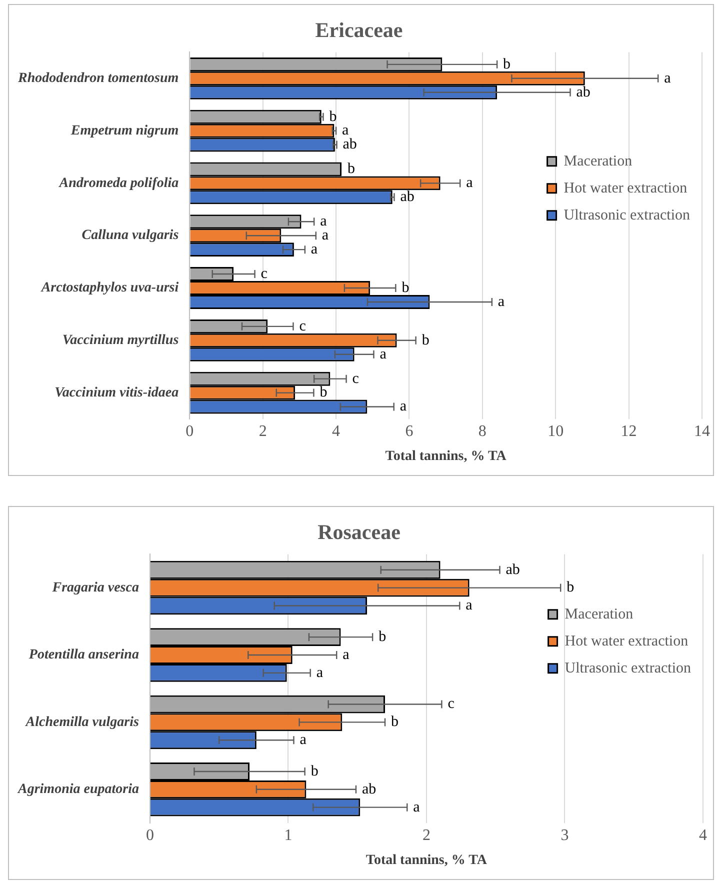  I want to click on y-tick-label: Calluna vulgaris, so click(131, 236).